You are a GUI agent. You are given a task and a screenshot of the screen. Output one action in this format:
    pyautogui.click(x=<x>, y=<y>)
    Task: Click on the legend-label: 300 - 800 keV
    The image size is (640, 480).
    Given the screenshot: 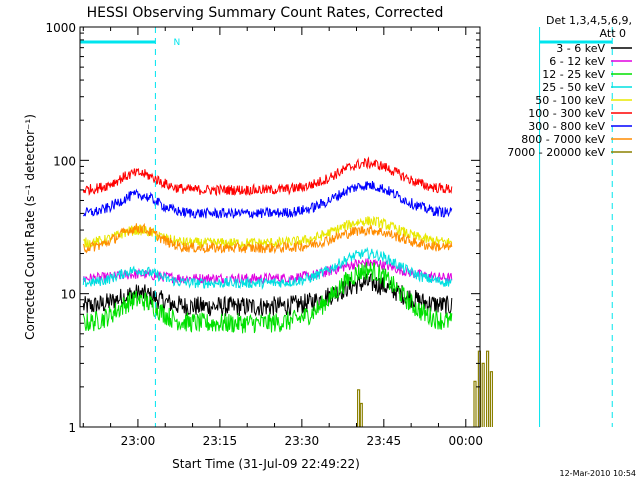 What is the action you would take?
    pyautogui.click(x=566, y=126)
    